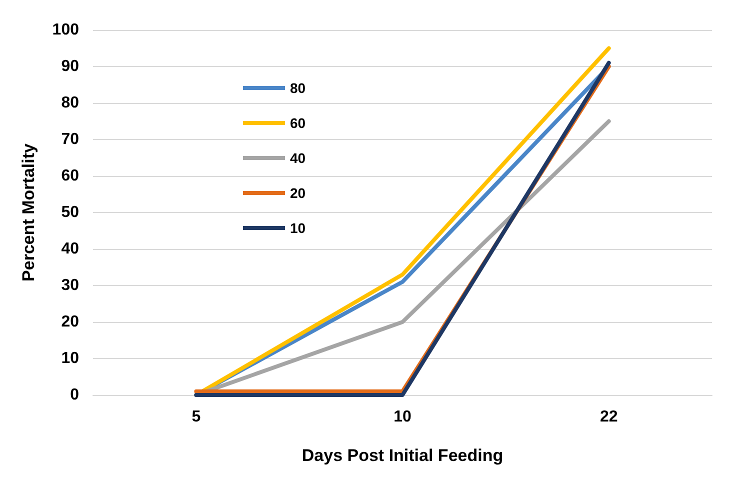  I want to click on y-tick-label: 100, so click(66, 30).